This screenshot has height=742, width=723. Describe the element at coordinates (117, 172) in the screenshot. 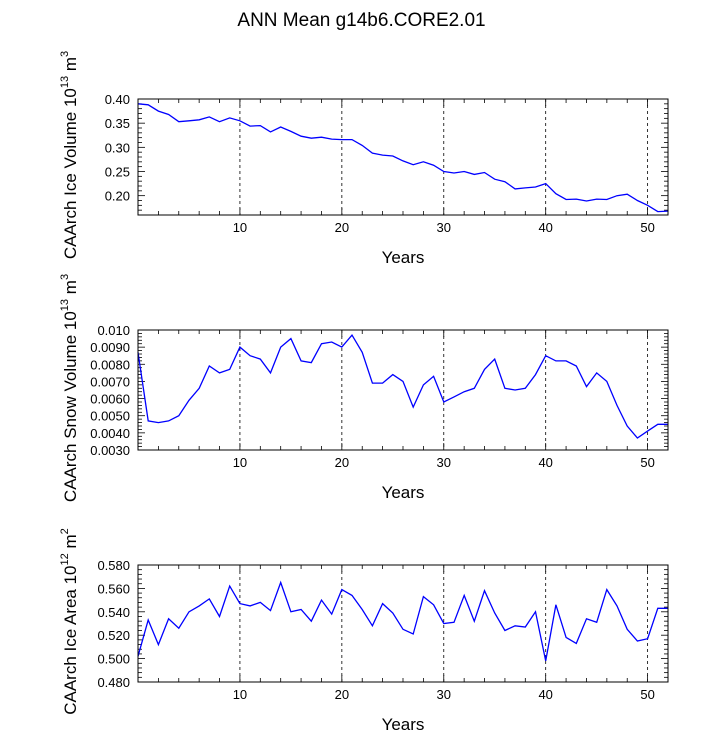

I see `y-tick-label: 0.25` at that location.